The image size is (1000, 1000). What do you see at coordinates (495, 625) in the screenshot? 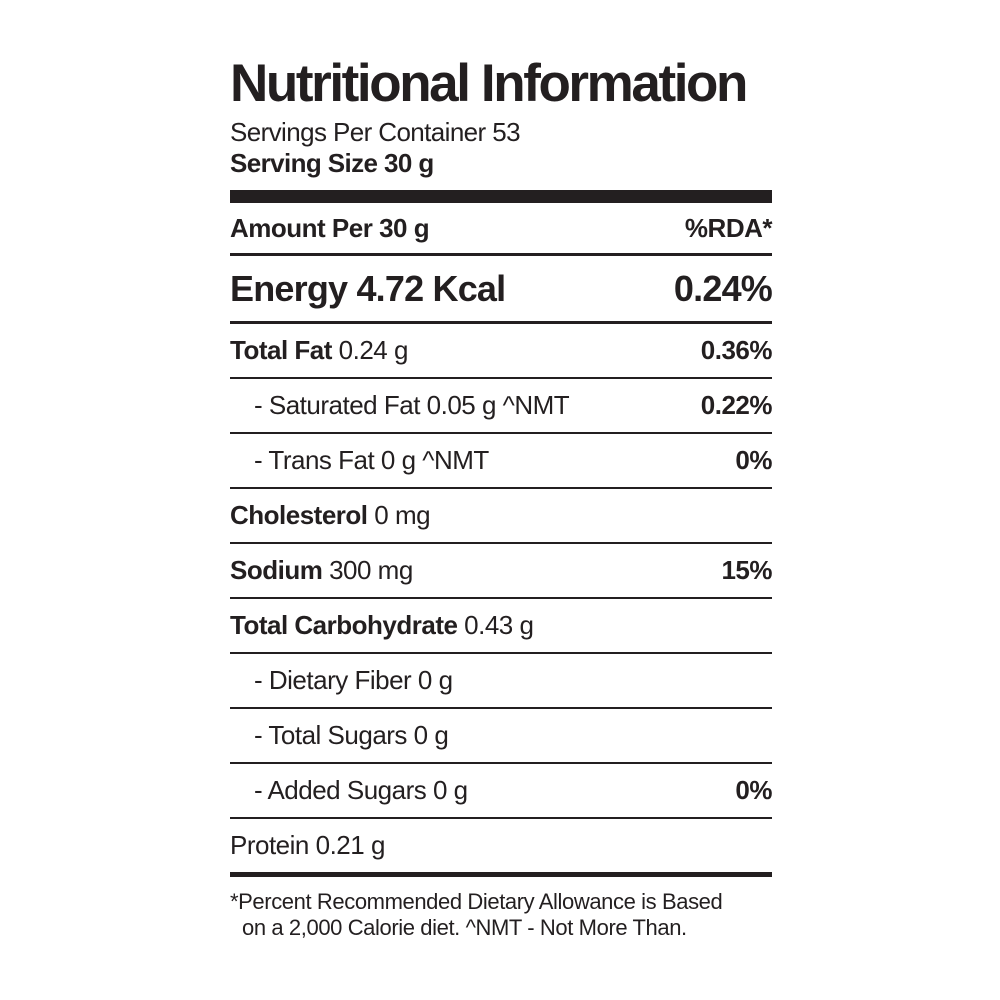
I see `nutrient-amount: 0.43 g` at bounding box center [495, 625].